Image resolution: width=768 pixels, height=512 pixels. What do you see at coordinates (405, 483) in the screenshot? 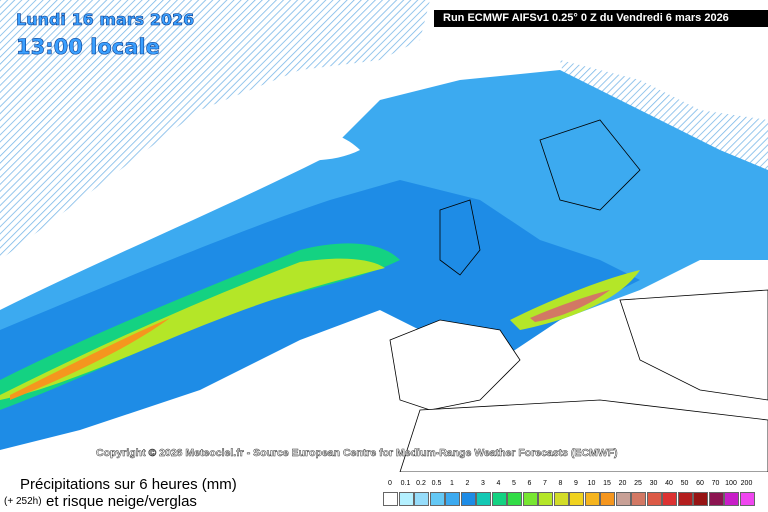
I see `legend-label: 0.1` at bounding box center [405, 483].